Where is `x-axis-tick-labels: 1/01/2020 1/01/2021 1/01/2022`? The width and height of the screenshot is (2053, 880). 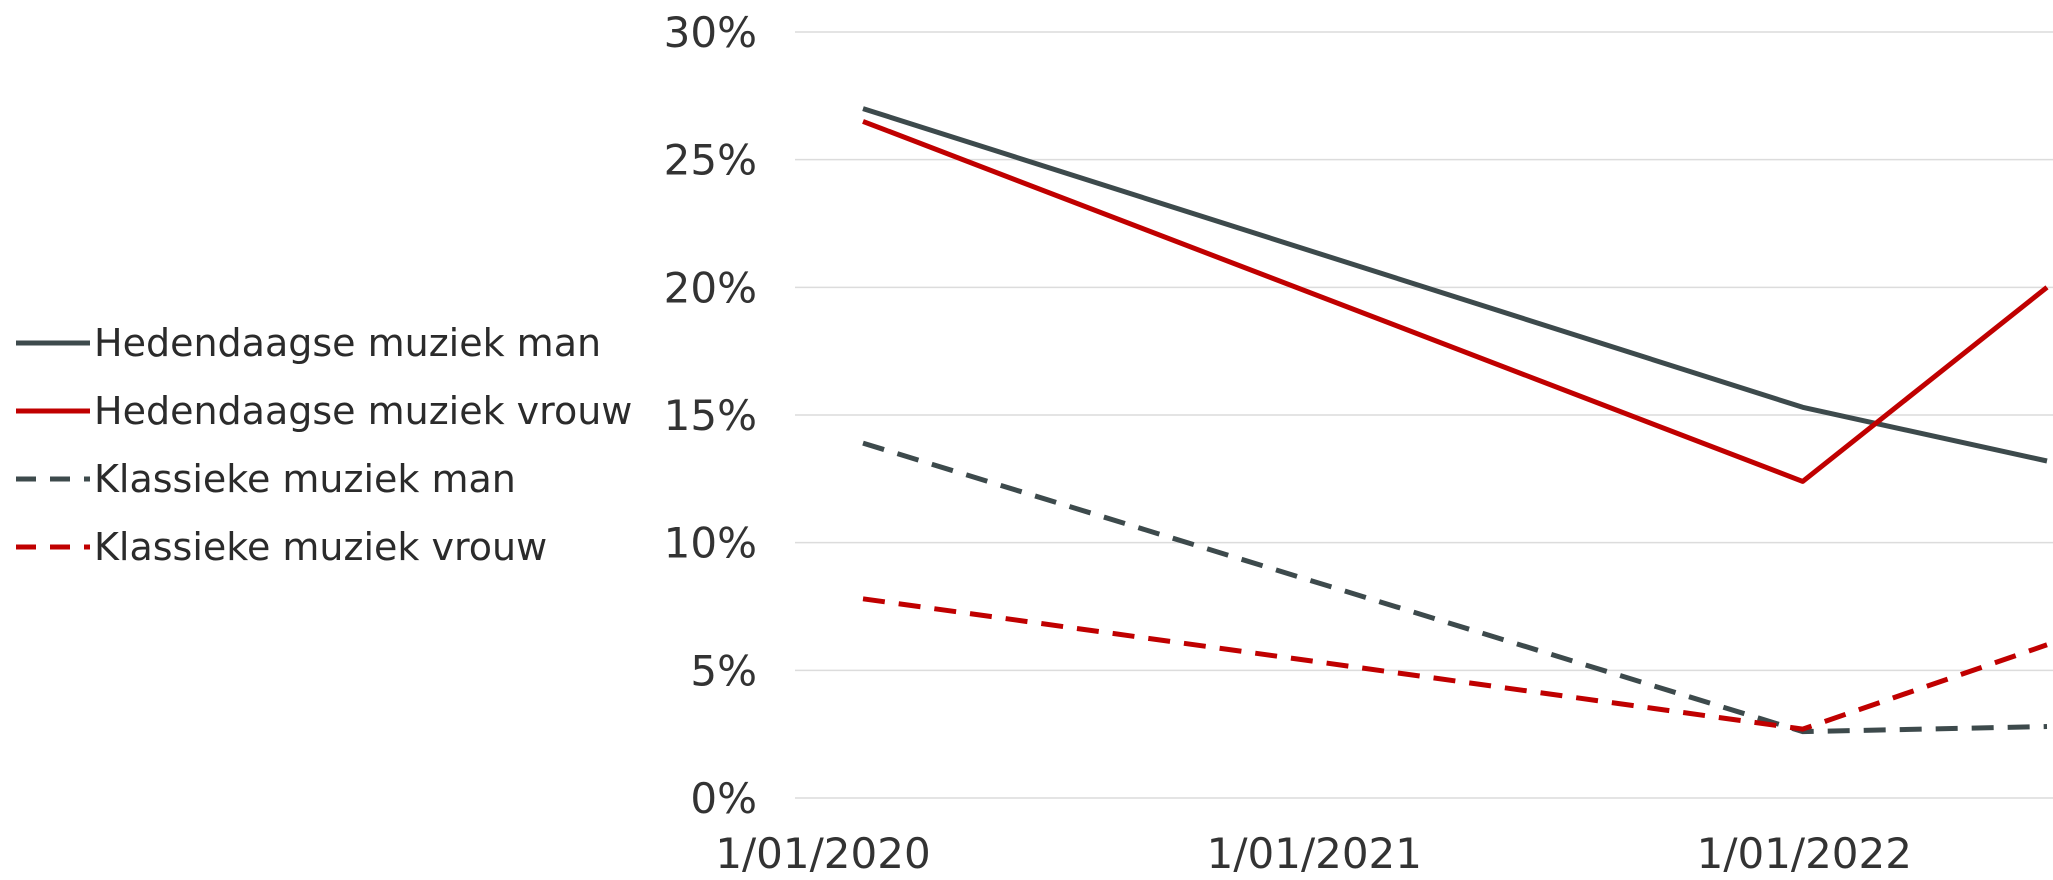
x-axis-tick-labels: 1/01/2020 1/01/2021 1/01/2022 is located at coordinates (1313, 853).